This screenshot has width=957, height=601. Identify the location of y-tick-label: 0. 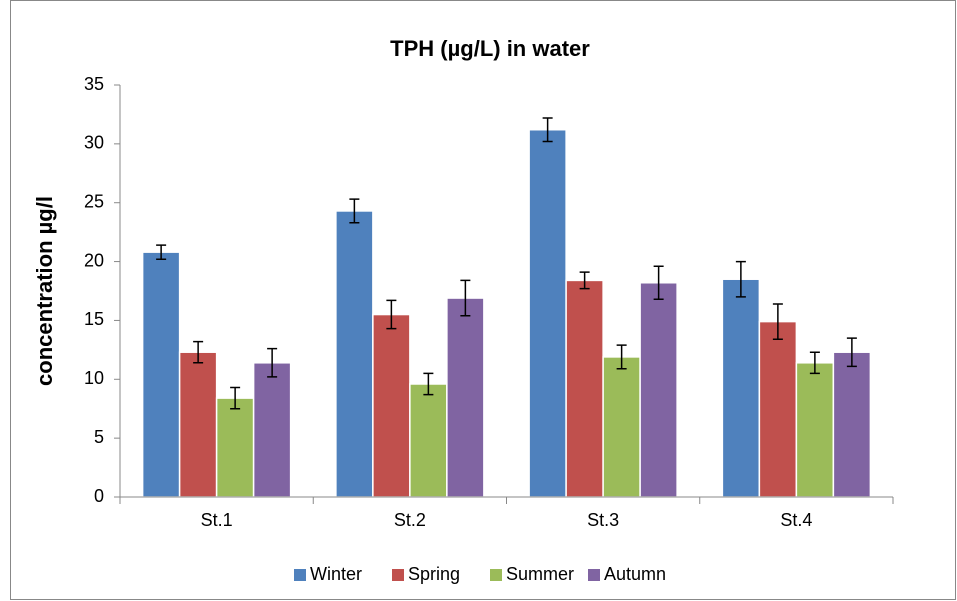
(99, 496).